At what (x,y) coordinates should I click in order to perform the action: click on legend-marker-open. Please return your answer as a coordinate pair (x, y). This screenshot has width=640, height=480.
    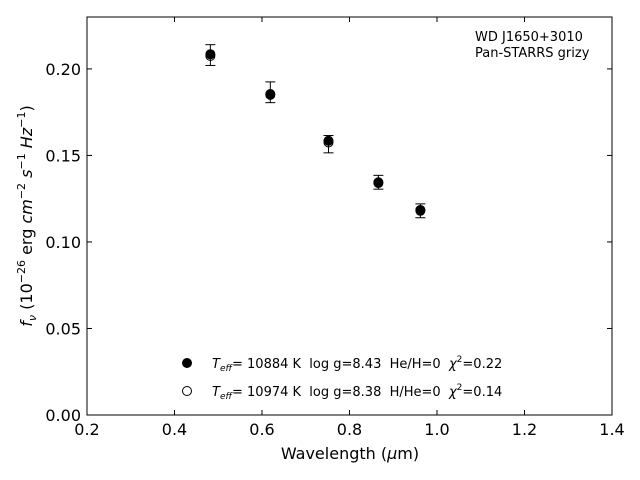
    Looking at the image, I should click on (187, 391).